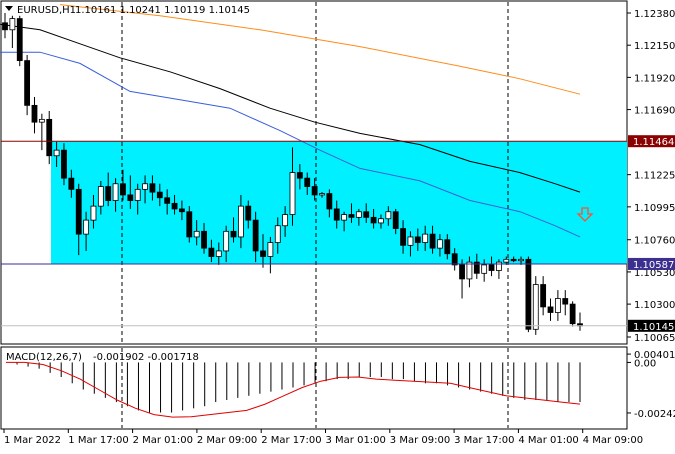 Image resolution: width=675 pixels, height=454 pixels. Describe the element at coordinates (654, 305) in the screenshot. I see `price-tick-label: 1.10300` at that location.